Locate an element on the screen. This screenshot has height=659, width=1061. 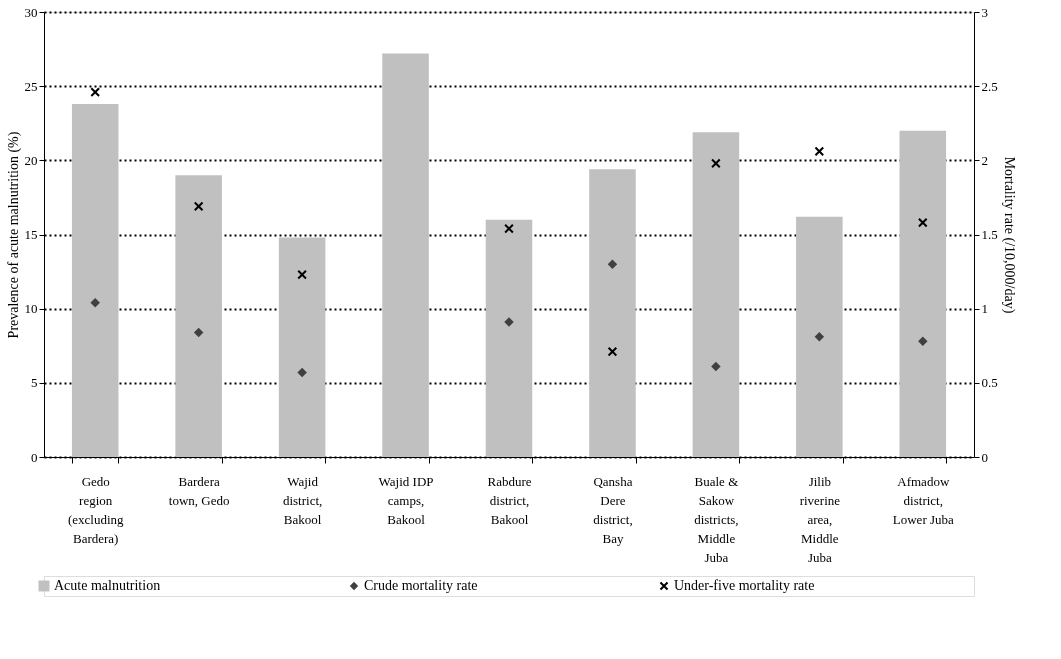
x-tick-label: Bardera town, Gedo is located at coordinates (199, 490).